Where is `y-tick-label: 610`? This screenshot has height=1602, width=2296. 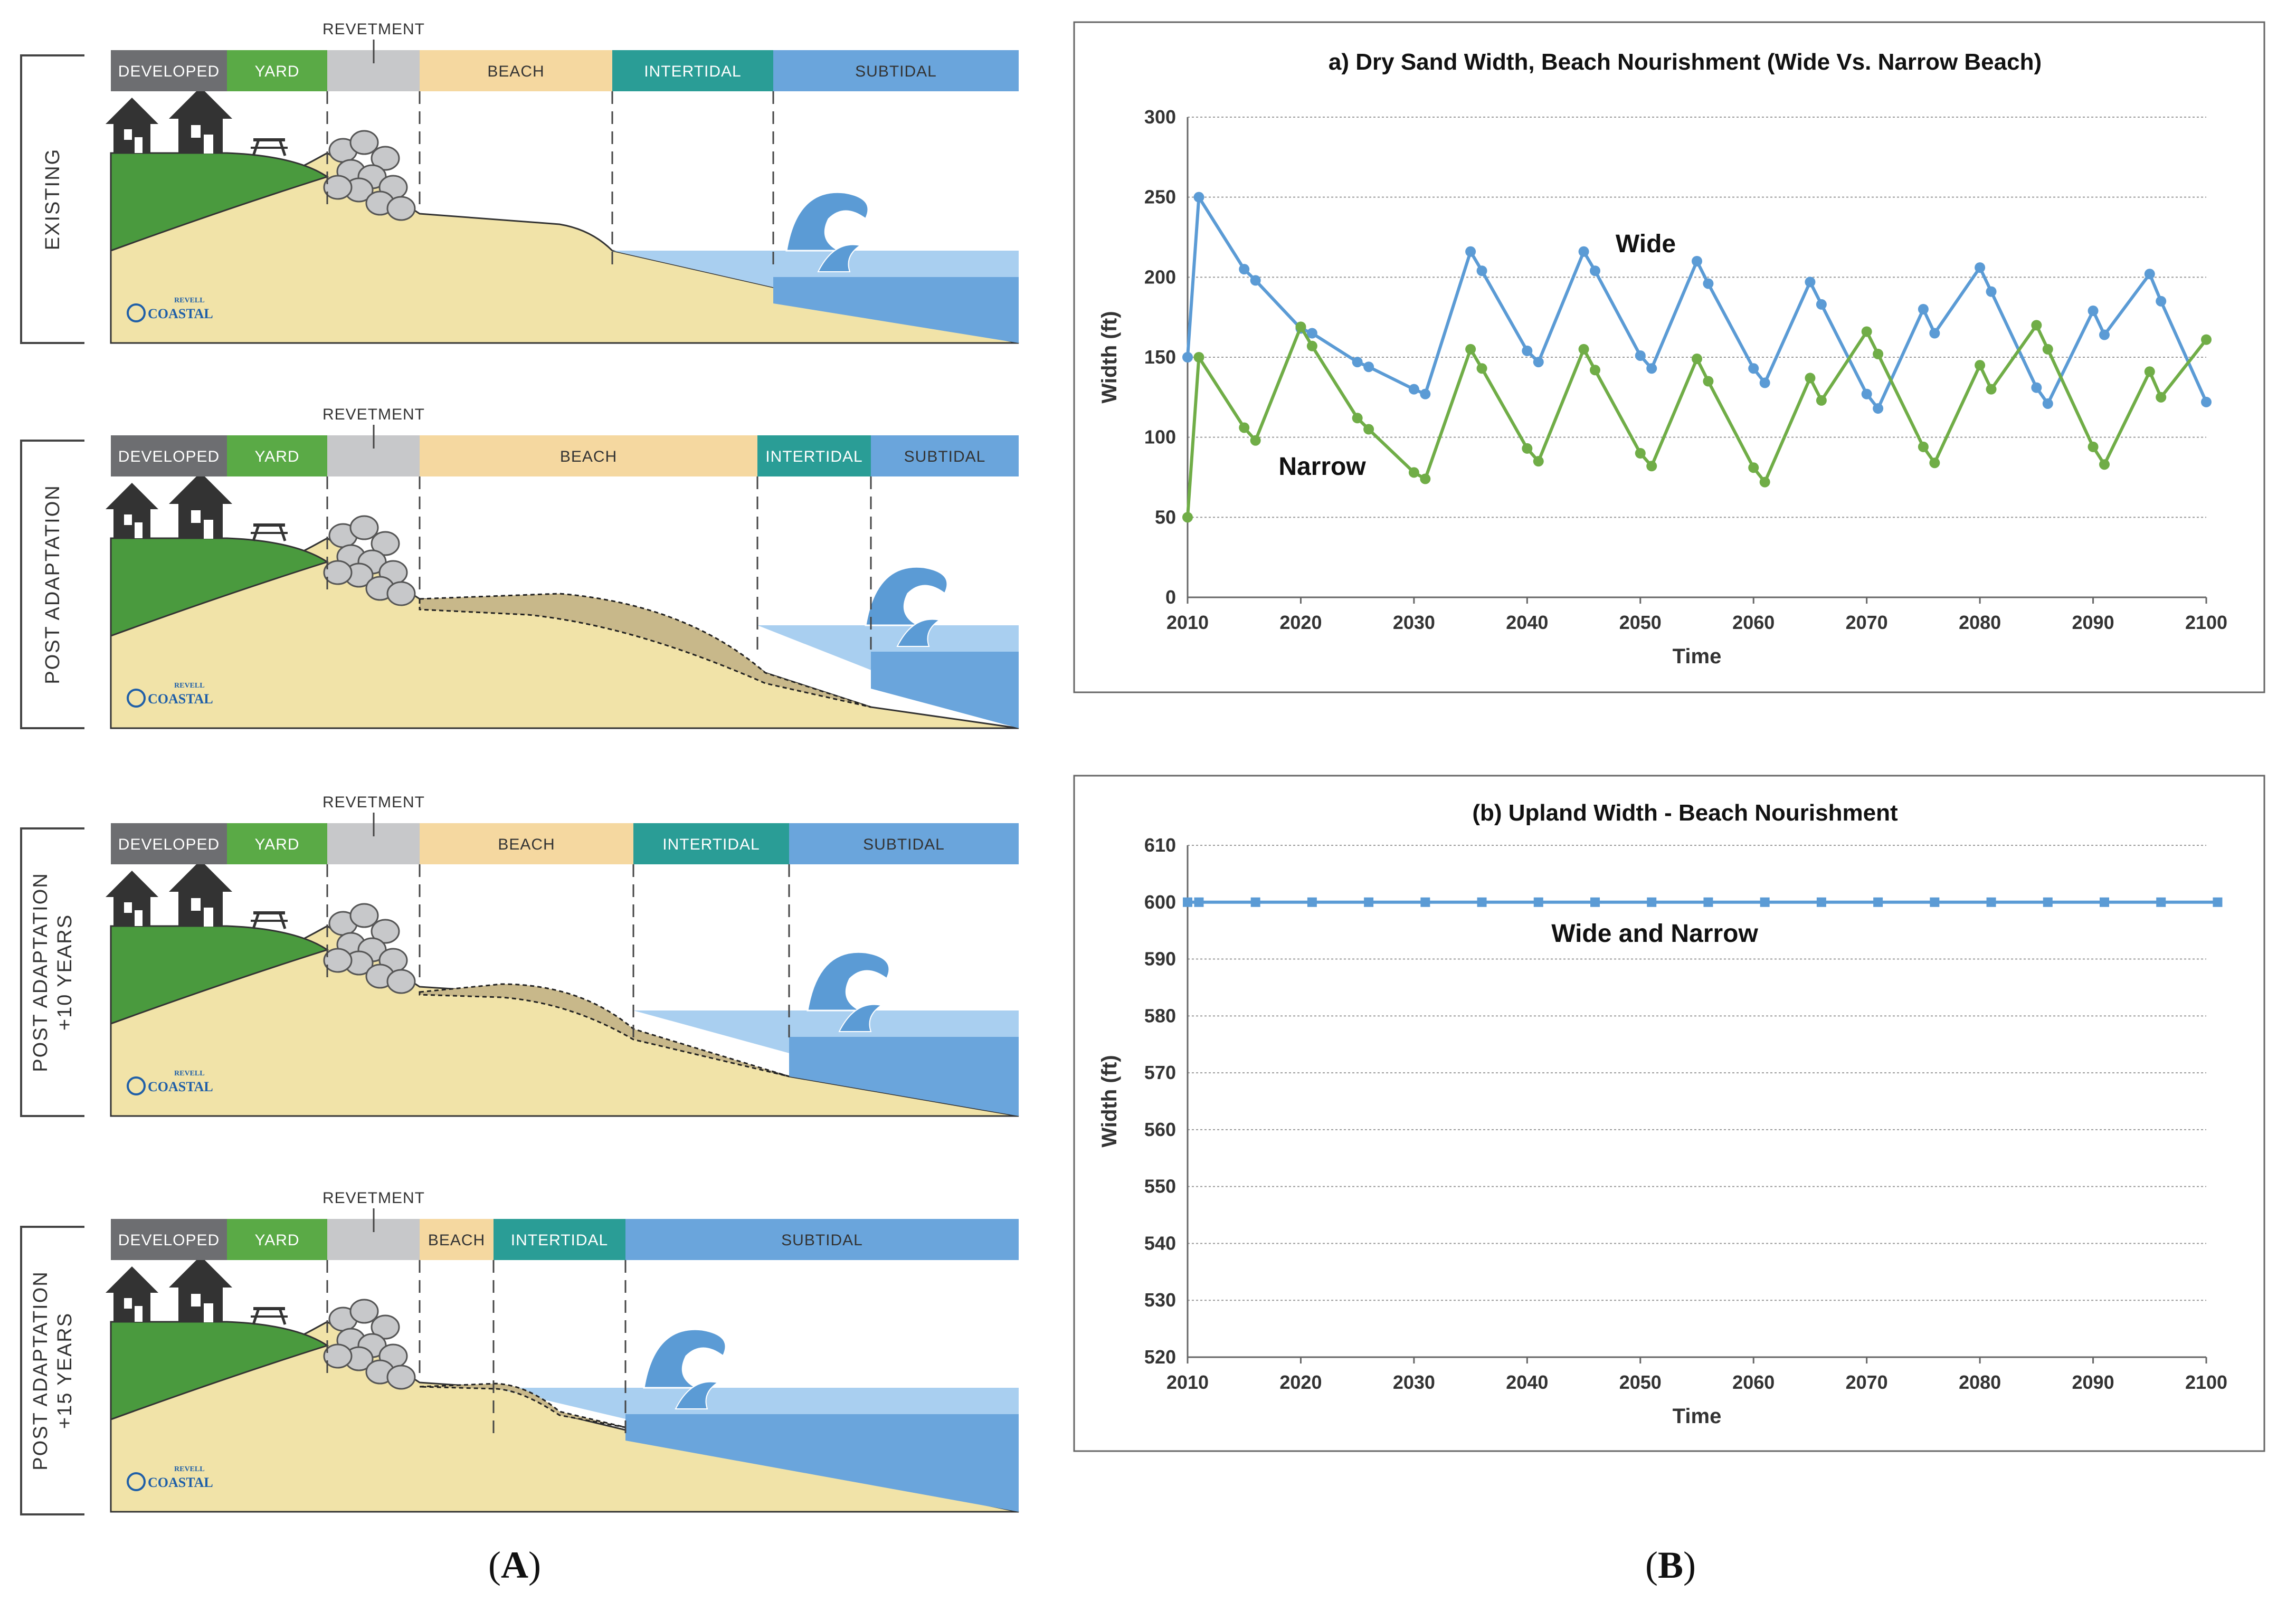
y-tick-label: 610 is located at coordinates (1160, 845).